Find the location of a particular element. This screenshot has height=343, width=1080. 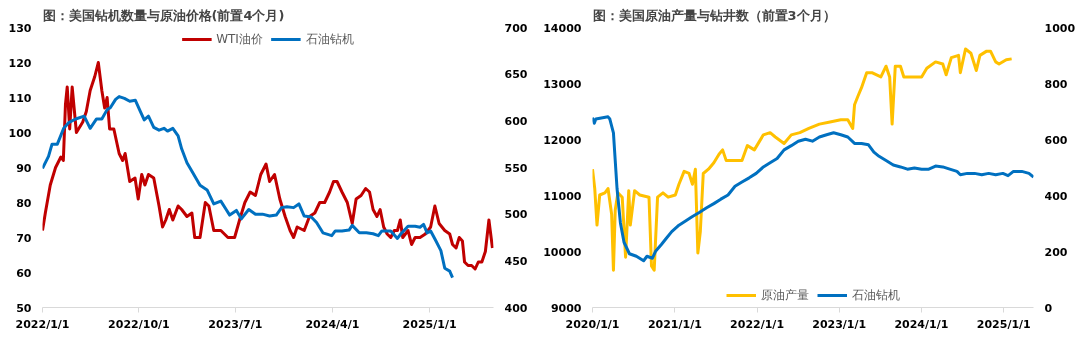

legend-label: WTI油价 is located at coordinates (239, 39).